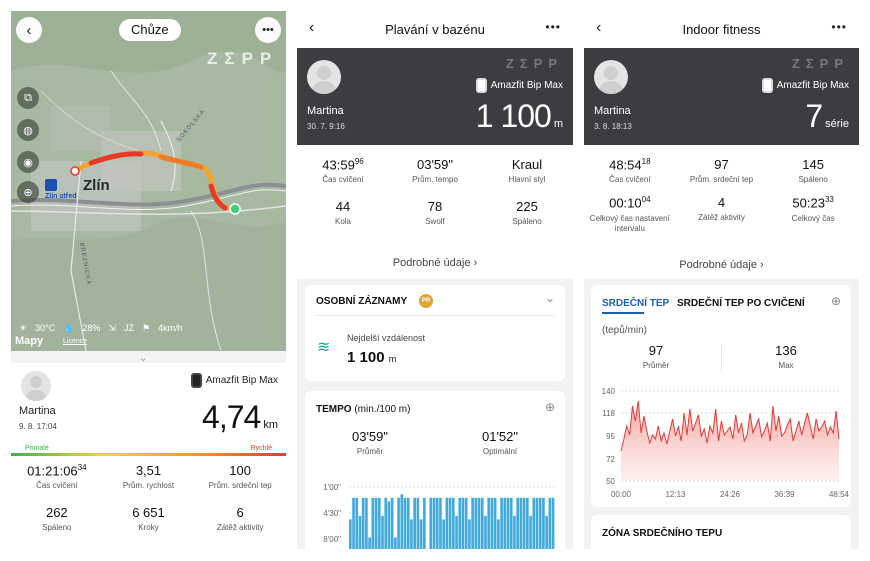 Image resolution: width=870 pixels, height=561 pixels. I want to click on stat-value-main: 03'59", so click(435, 164).